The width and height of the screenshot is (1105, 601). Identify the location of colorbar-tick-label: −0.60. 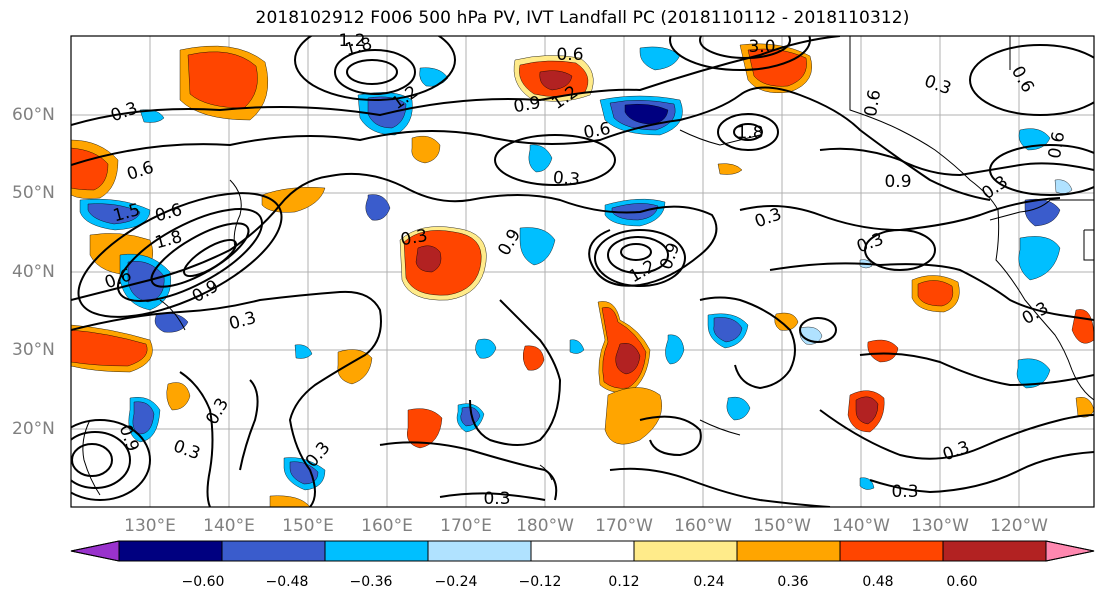
(203, 582).